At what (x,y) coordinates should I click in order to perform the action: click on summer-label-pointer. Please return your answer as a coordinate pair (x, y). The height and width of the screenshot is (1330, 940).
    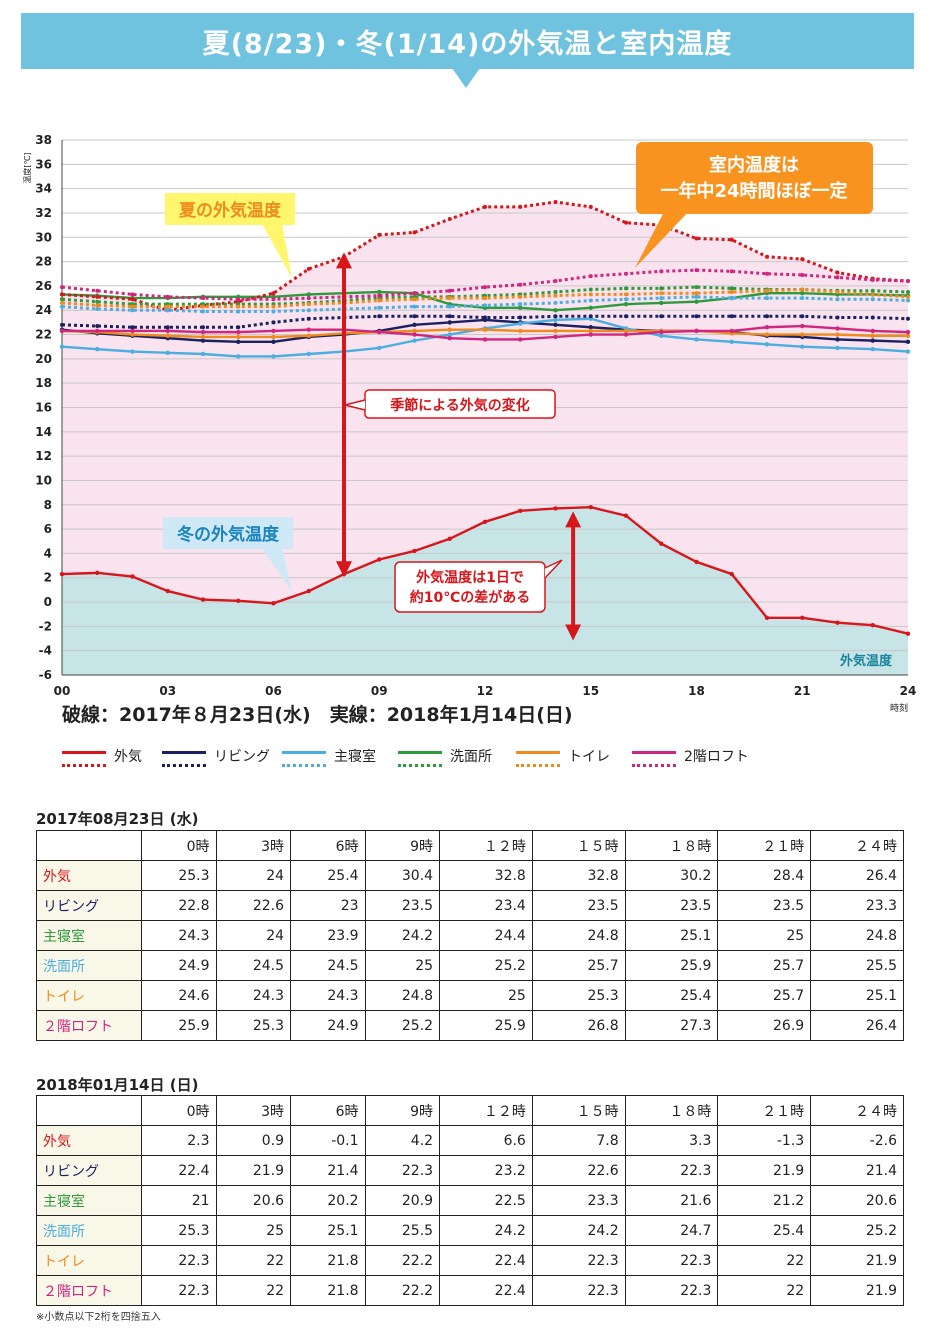
    Looking at the image, I should click on (277, 251).